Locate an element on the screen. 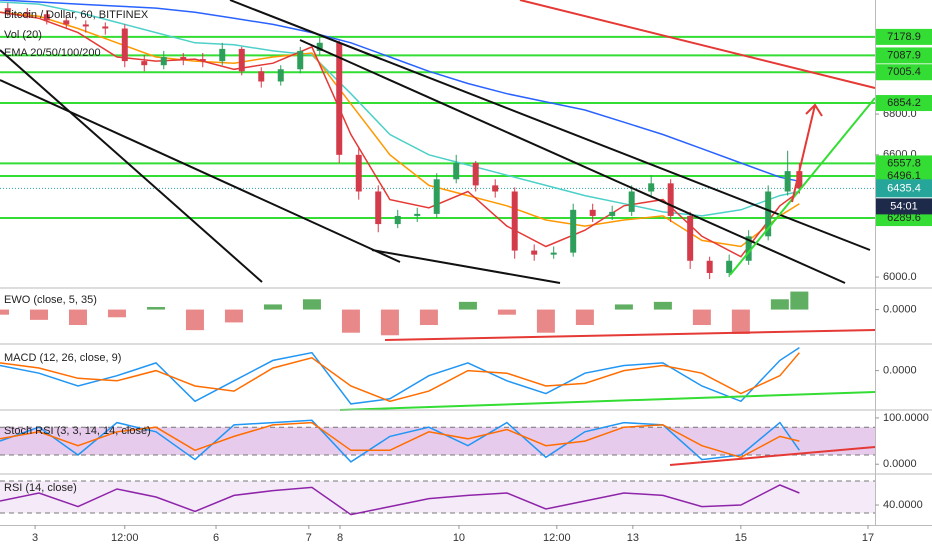  level-label: 7178.9 is located at coordinates (904, 37).